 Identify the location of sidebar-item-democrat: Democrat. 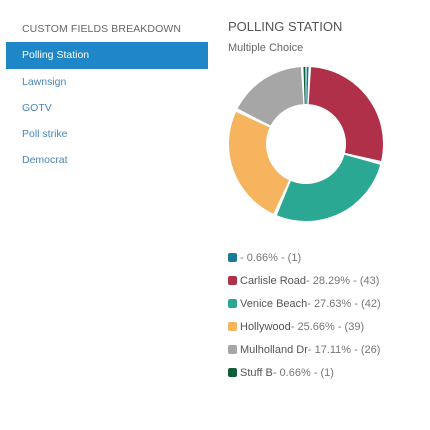
(45, 160).